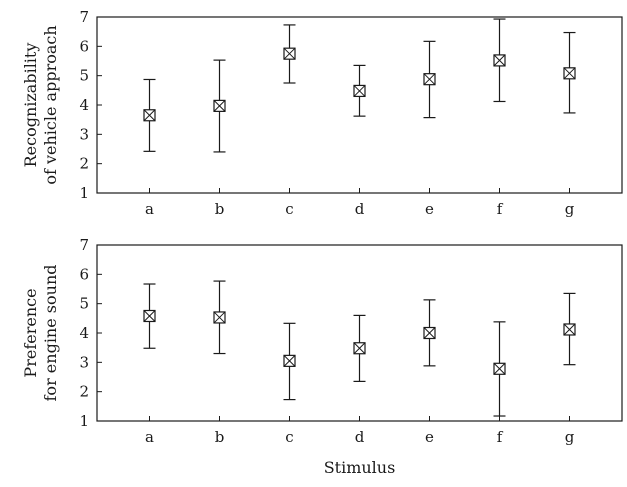 This screenshot has height=487, width=627. What do you see at coordinates (50, 104) in the screenshot?
I see `y-axis-title-line: of vehicle approach` at bounding box center [50, 104].